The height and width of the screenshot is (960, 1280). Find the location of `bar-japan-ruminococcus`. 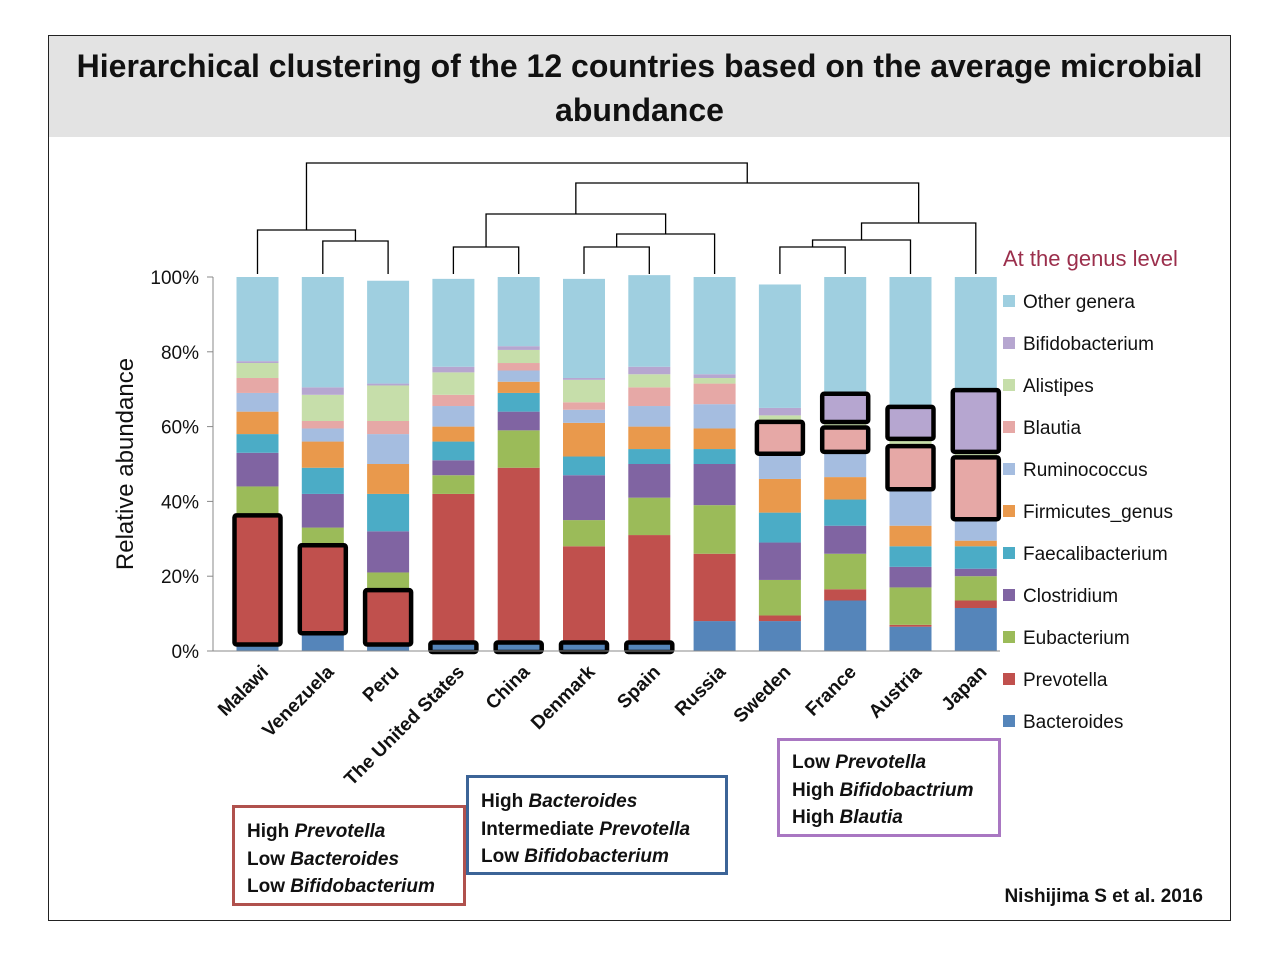

bar-japan-ruminococcus is located at coordinates (975, 529).